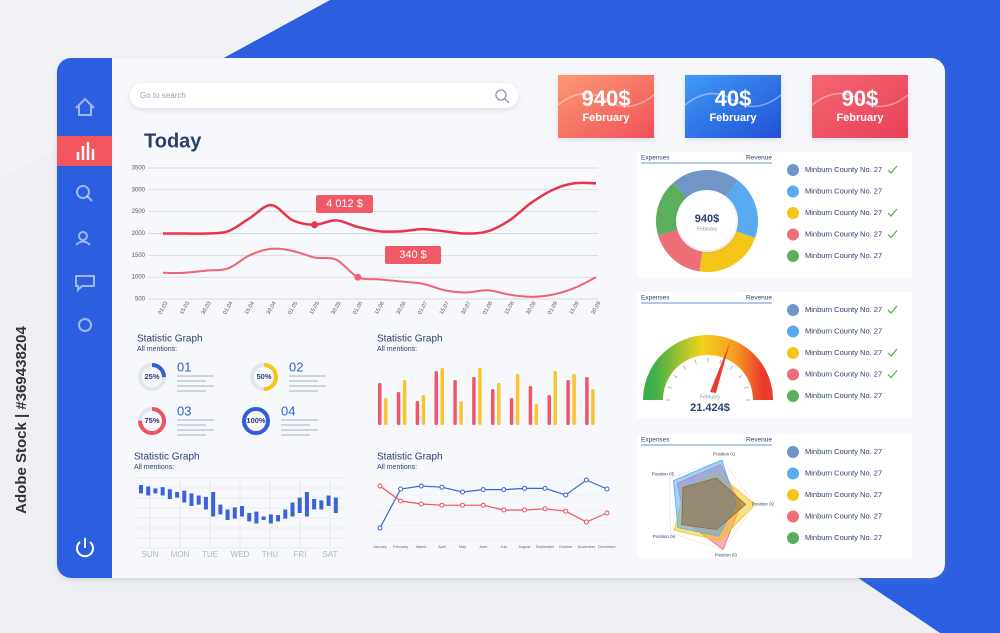 The width and height of the screenshot is (1000, 633). Describe the element at coordinates (84, 151) in the screenshot. I see `active-nav` at that location.